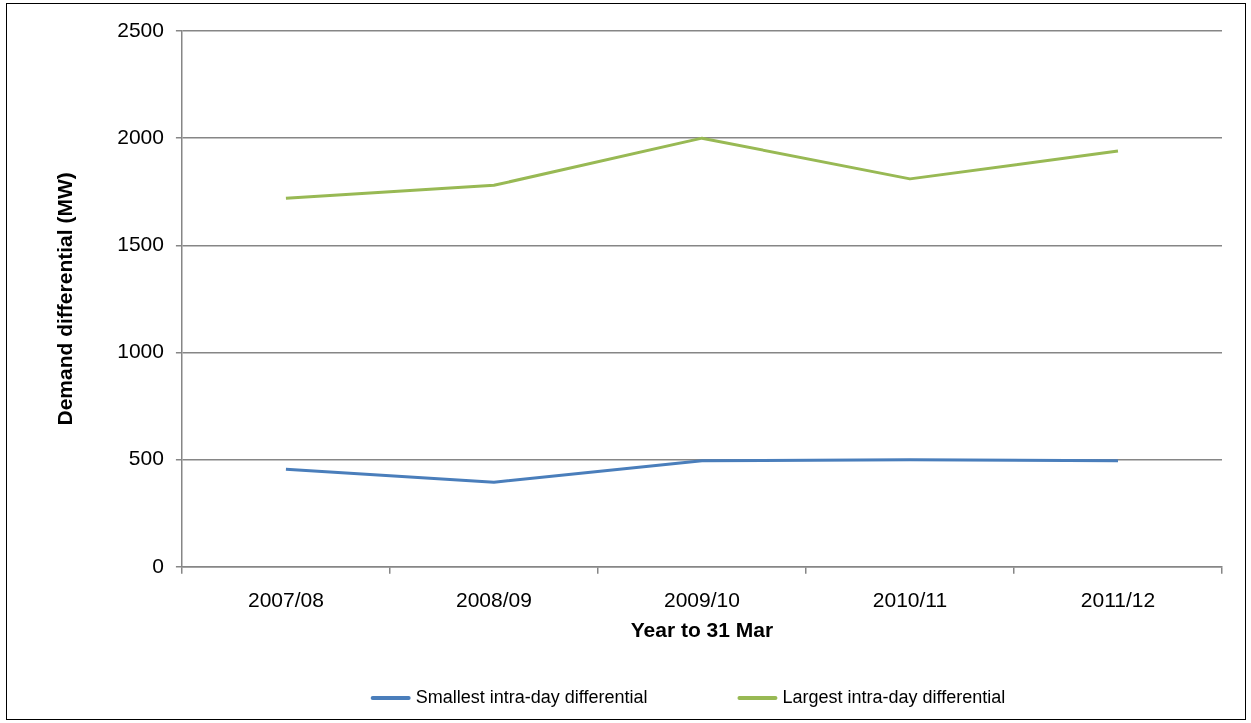 This screenshot has width=1251, height=723. What do you see at coordinates (285, 600) in the screenshot?
I see `x-tick-label: 2007/08` at bounding box center [285, 600].